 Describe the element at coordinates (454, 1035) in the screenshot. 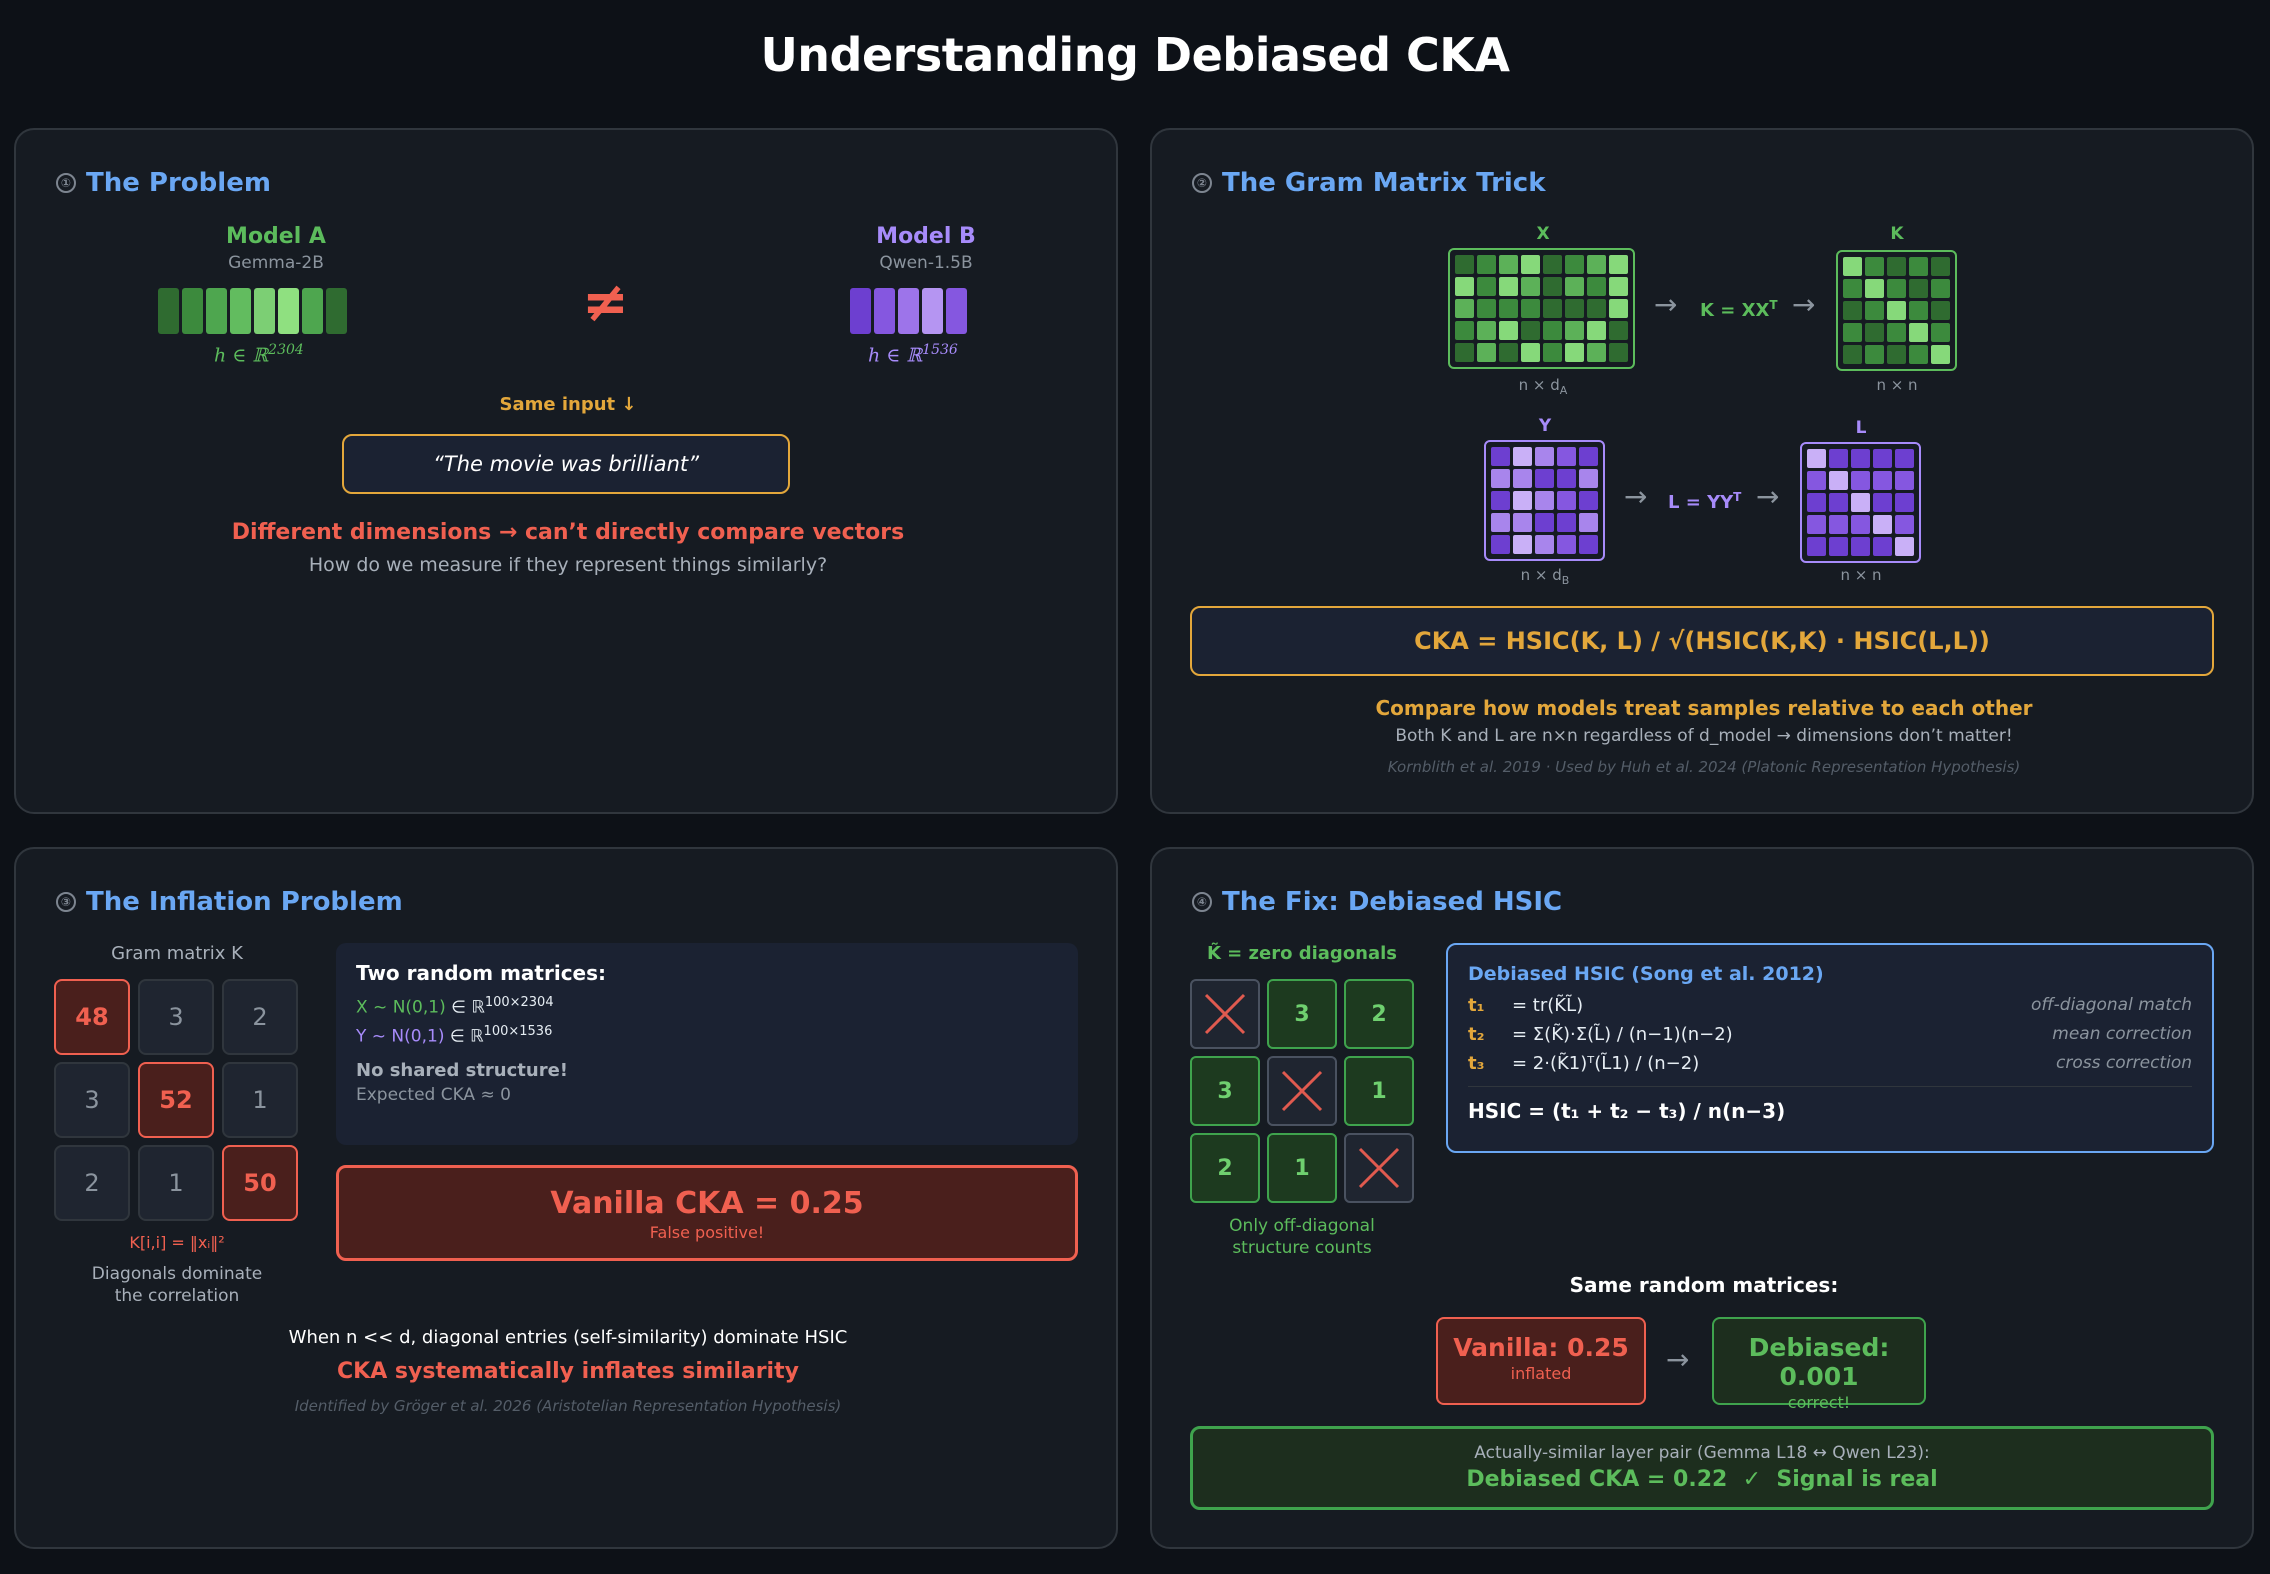

I see `y-distribution: Y ~ N(0,1) ∈ ℝ100×1536` at that location.